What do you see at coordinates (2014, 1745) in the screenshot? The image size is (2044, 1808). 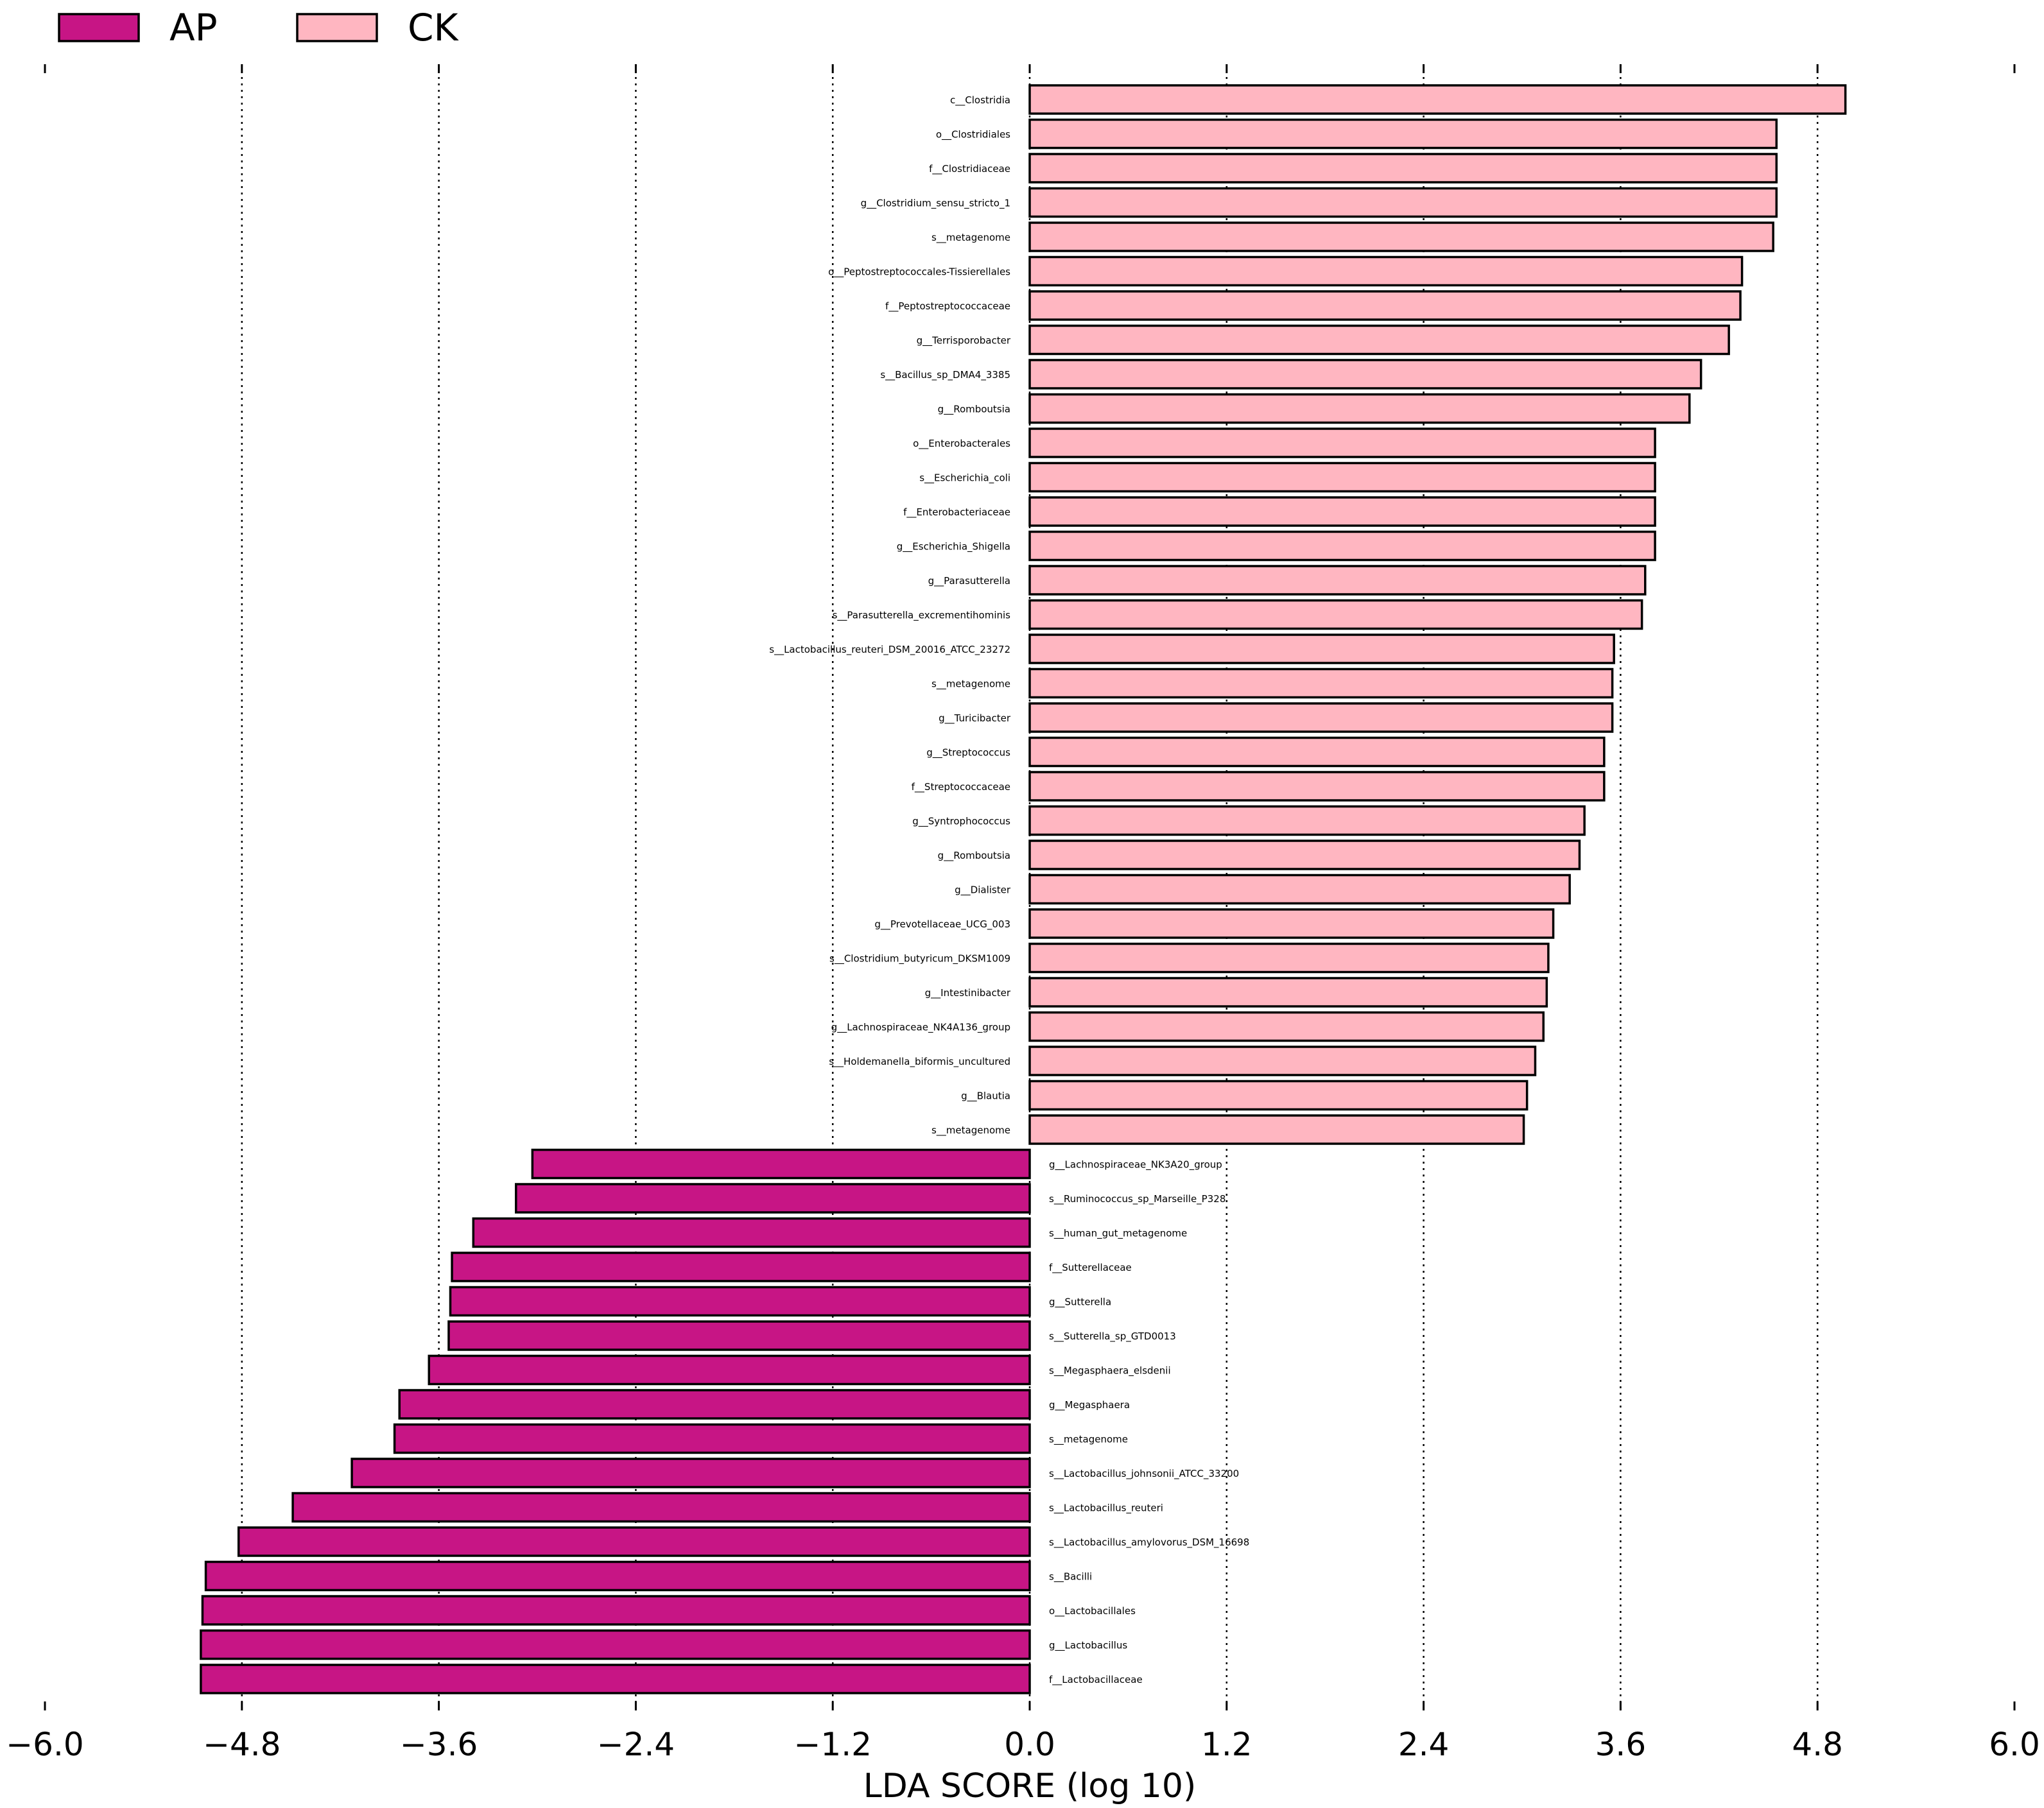 I see `x-tick-label: 6.0` at bounding box center [2014, 1745].